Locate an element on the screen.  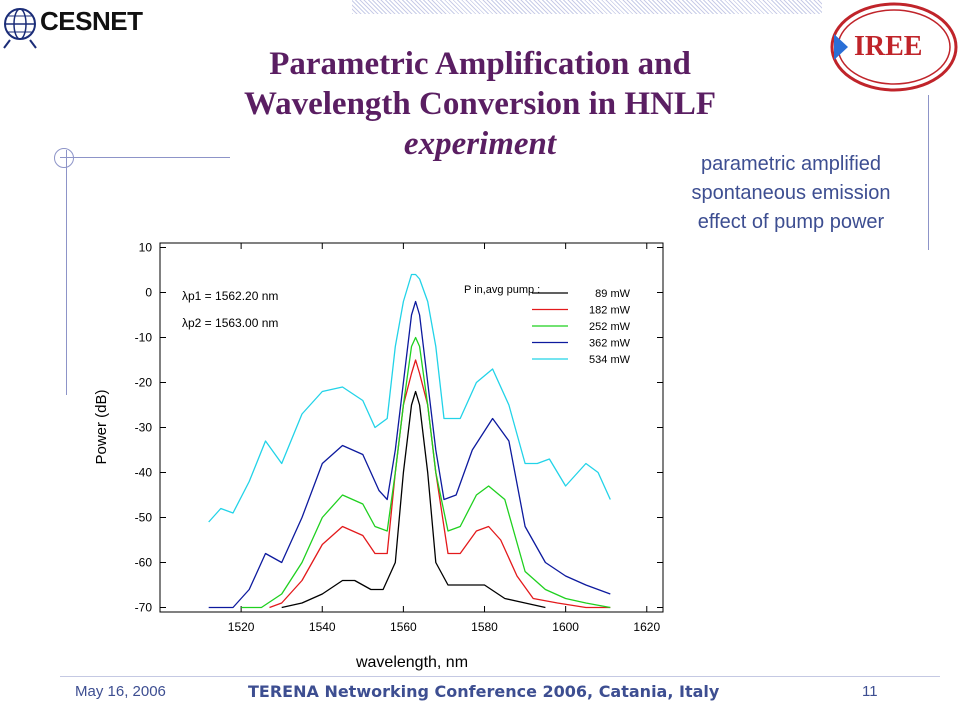
legend: 89 mW 182 mW 252 mW 362 mW 534 mW is located at coordinates (581, 327).